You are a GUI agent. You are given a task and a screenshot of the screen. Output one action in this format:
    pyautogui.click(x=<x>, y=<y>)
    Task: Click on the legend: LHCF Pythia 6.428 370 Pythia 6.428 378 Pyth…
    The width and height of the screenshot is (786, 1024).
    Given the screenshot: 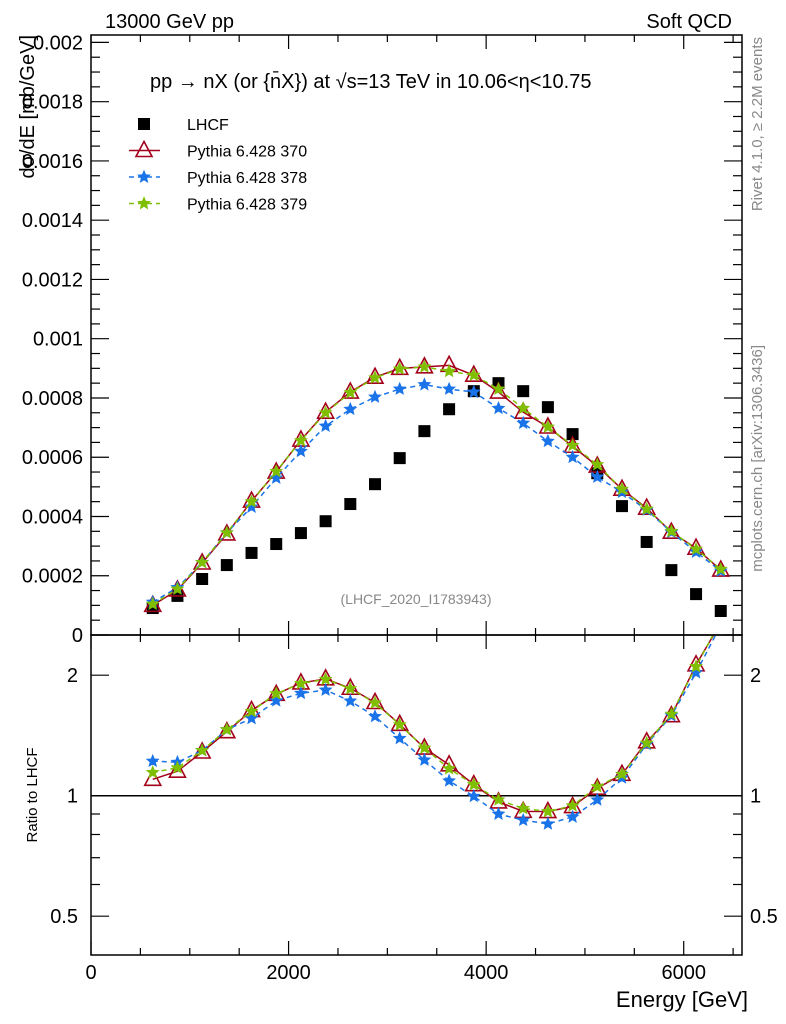 What is the action you would take?
    pyautogui.click(x=218, y=165)
    